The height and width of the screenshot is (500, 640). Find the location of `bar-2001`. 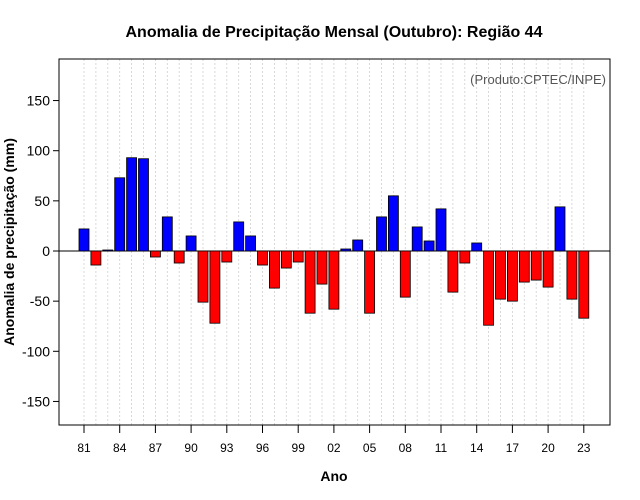

bar-2001 is located at coordinates (322, 267).